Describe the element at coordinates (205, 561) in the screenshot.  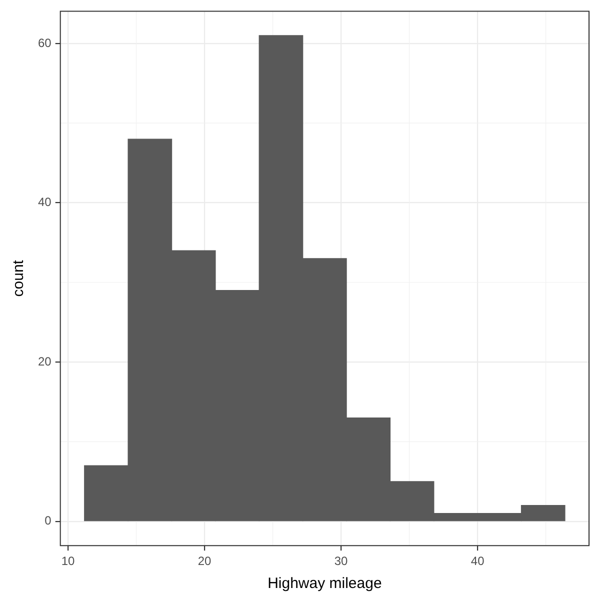
I see `x-tick-label: 20` at that location.